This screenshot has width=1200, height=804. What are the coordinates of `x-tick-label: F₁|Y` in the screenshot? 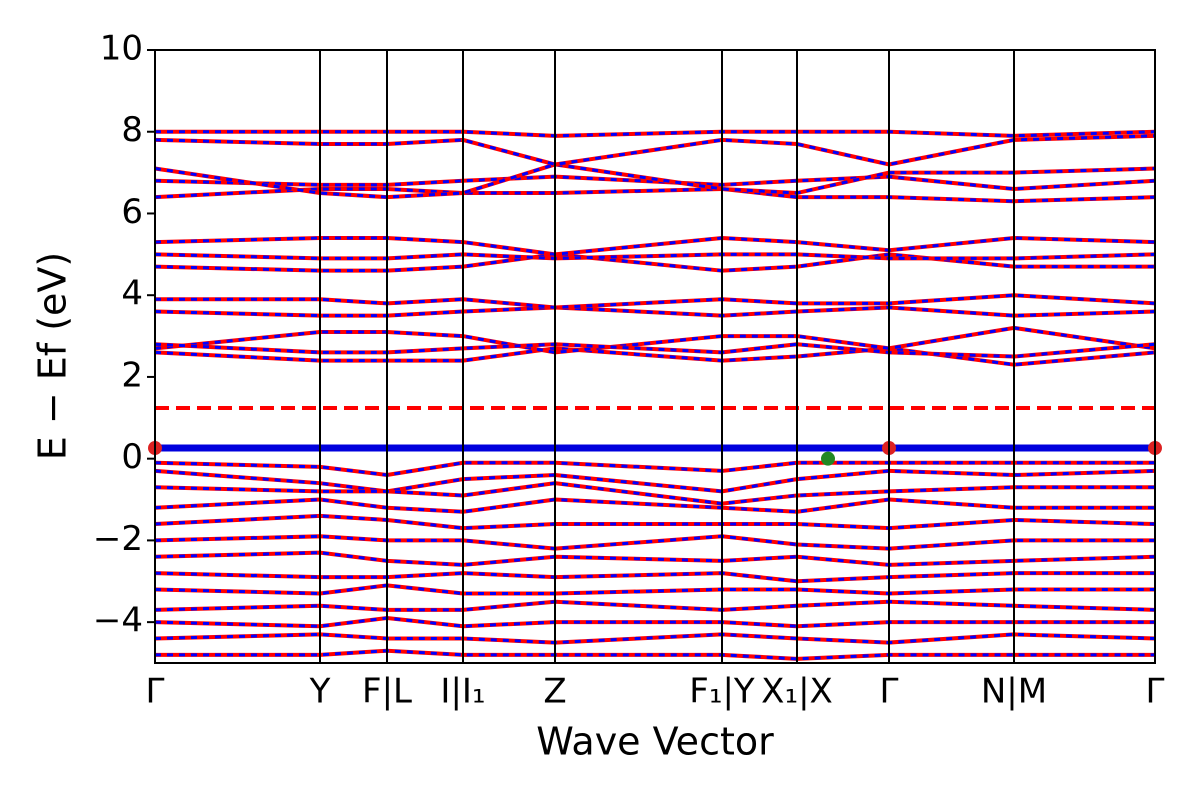 It's located at (722, 692).